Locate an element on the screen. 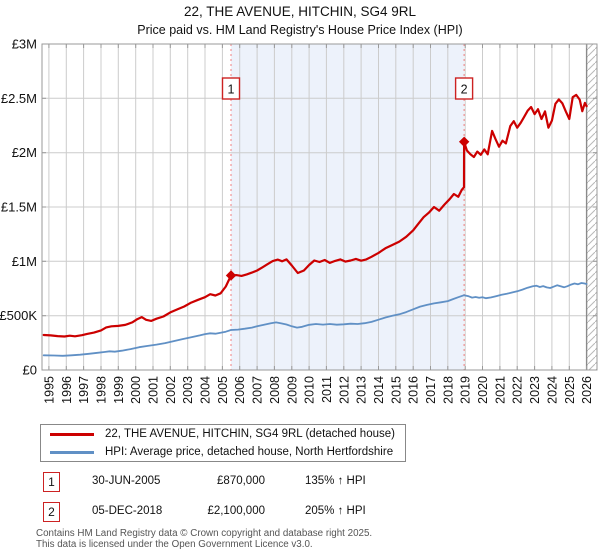  transaction-1-date: 30-JUN-2005 is located at coordinates (126, 481).